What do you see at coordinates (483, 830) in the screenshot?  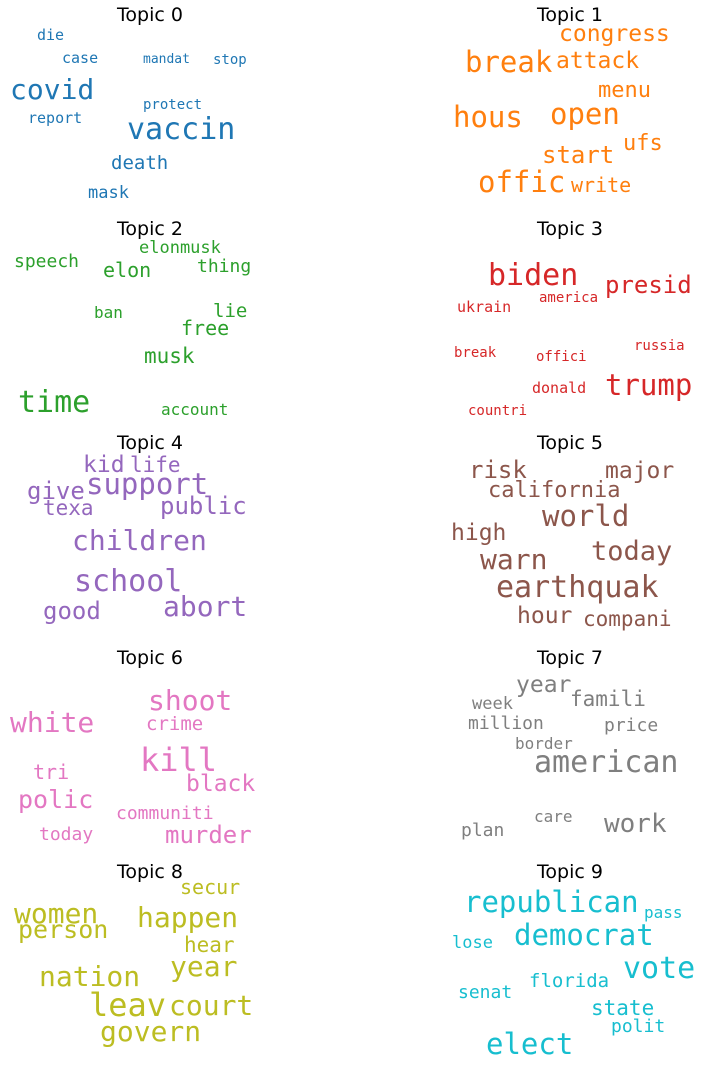 I see `topic-word: plan` at bounding box center [483, 830].